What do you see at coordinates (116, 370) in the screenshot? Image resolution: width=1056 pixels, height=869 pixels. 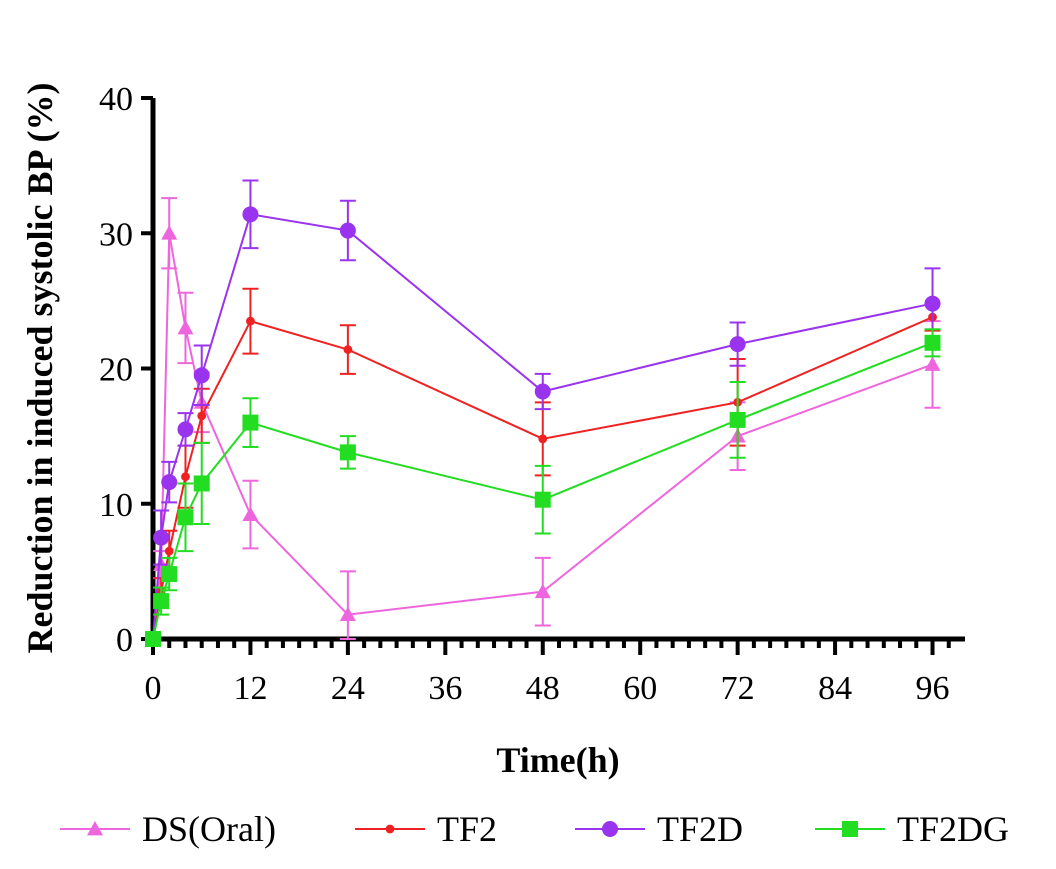 I see `y-tick-label: 20` at bounding box center [116, 370].